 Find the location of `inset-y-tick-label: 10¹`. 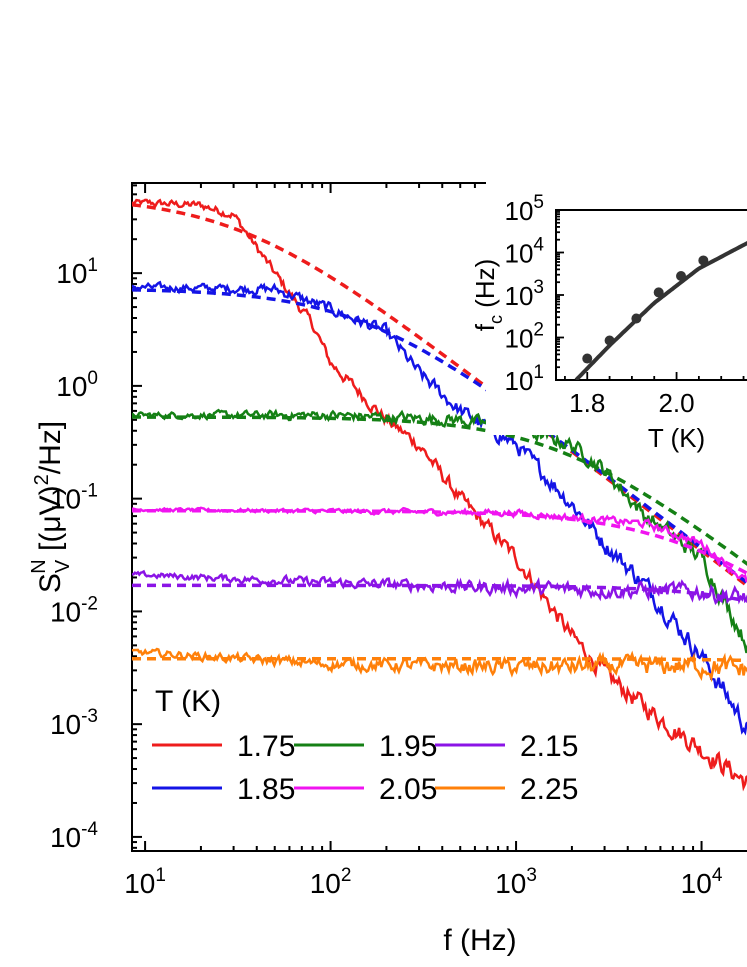

inset-y-tick-label: 10¹ is located at coordinates (525, 379).